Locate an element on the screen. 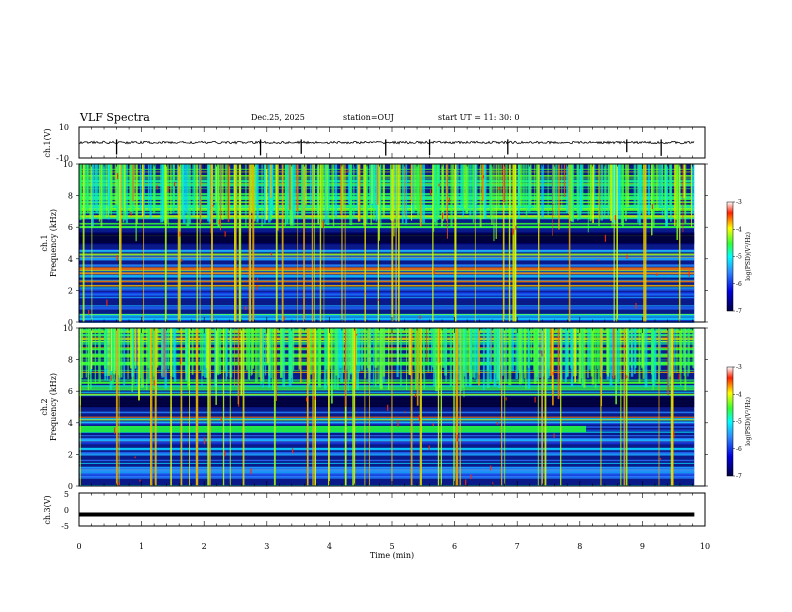 This screenshot has width=792, height=612. ch1-colorbar: -3 -4 -5 -6 -7 log(PSD)(V²/Hz) is located at coordinates (739, 257).